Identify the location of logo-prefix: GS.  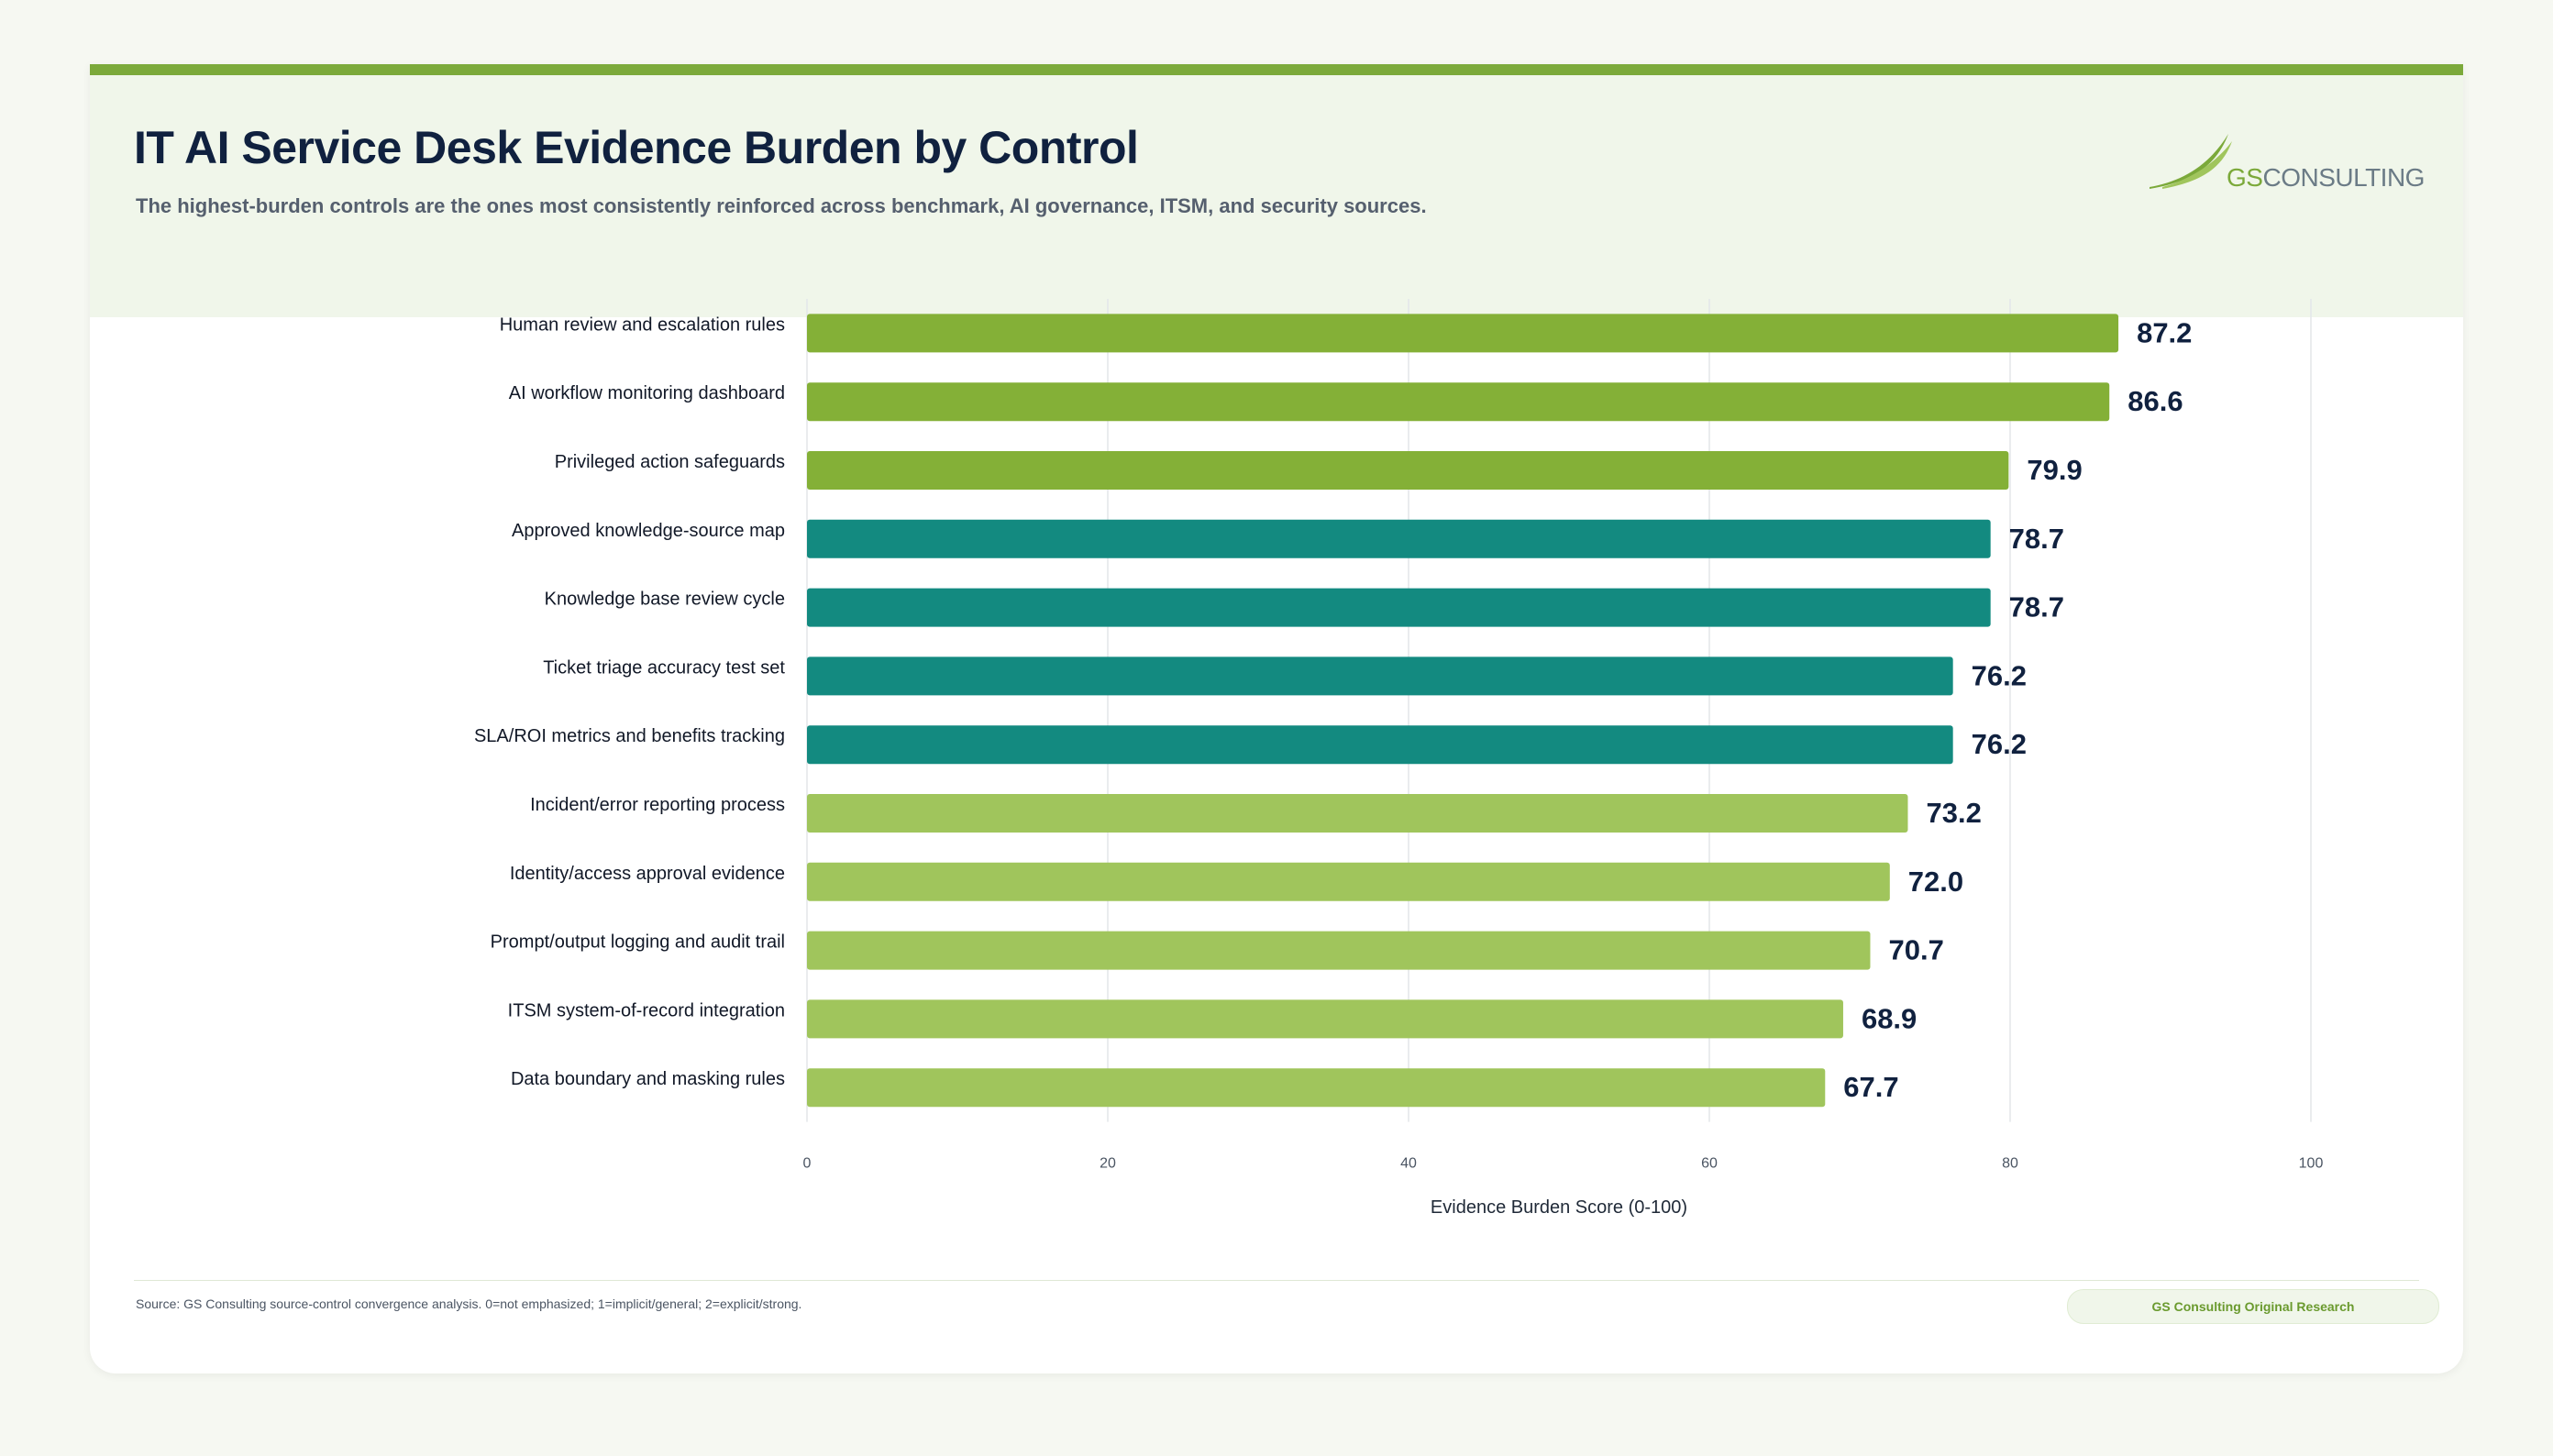
(2245, 177).